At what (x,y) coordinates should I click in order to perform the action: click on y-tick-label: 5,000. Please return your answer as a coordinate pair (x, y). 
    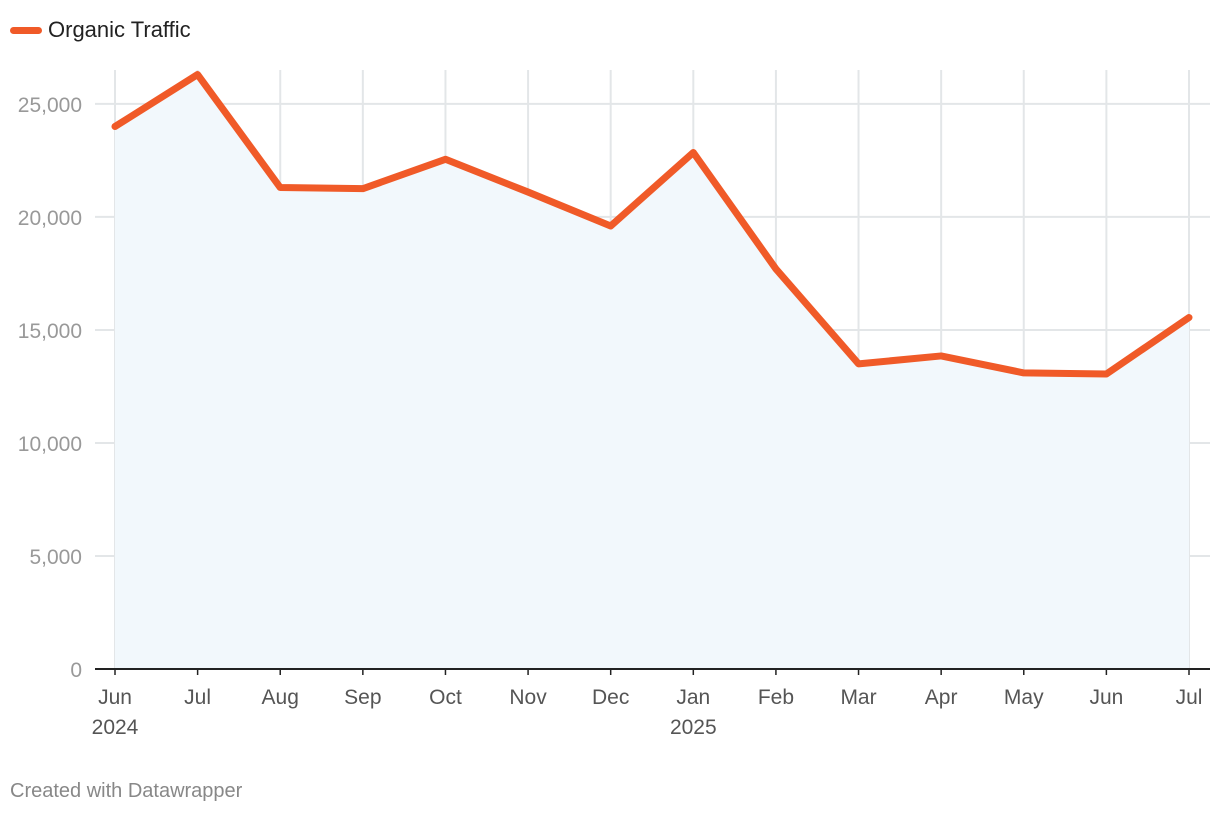
    Looking at the image, I should click on (55, 557).